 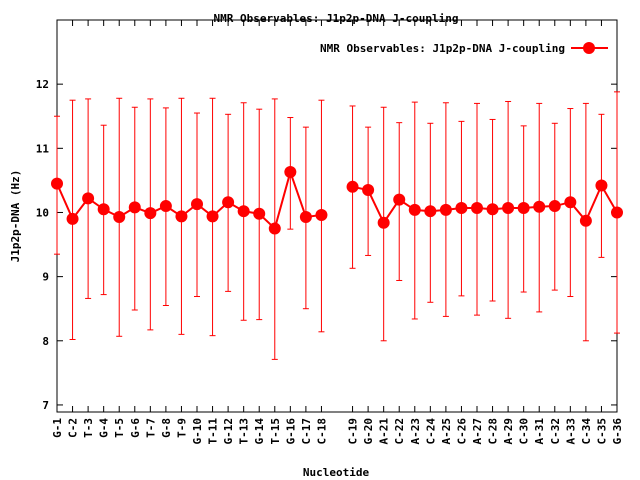 What do you see at coordinates (477, 431) in the screenshot?
I see `x-tick-label: A-27` at bounding box center [477, 431].